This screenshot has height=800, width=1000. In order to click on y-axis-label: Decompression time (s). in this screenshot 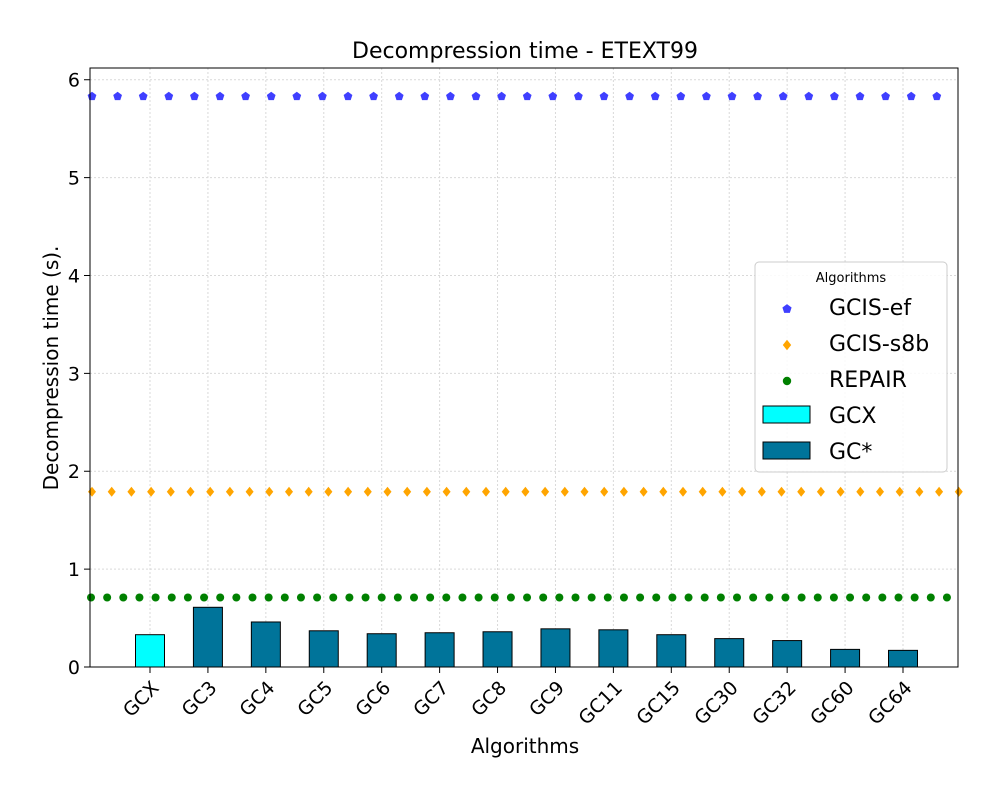, I will do `click(51, 368)`.